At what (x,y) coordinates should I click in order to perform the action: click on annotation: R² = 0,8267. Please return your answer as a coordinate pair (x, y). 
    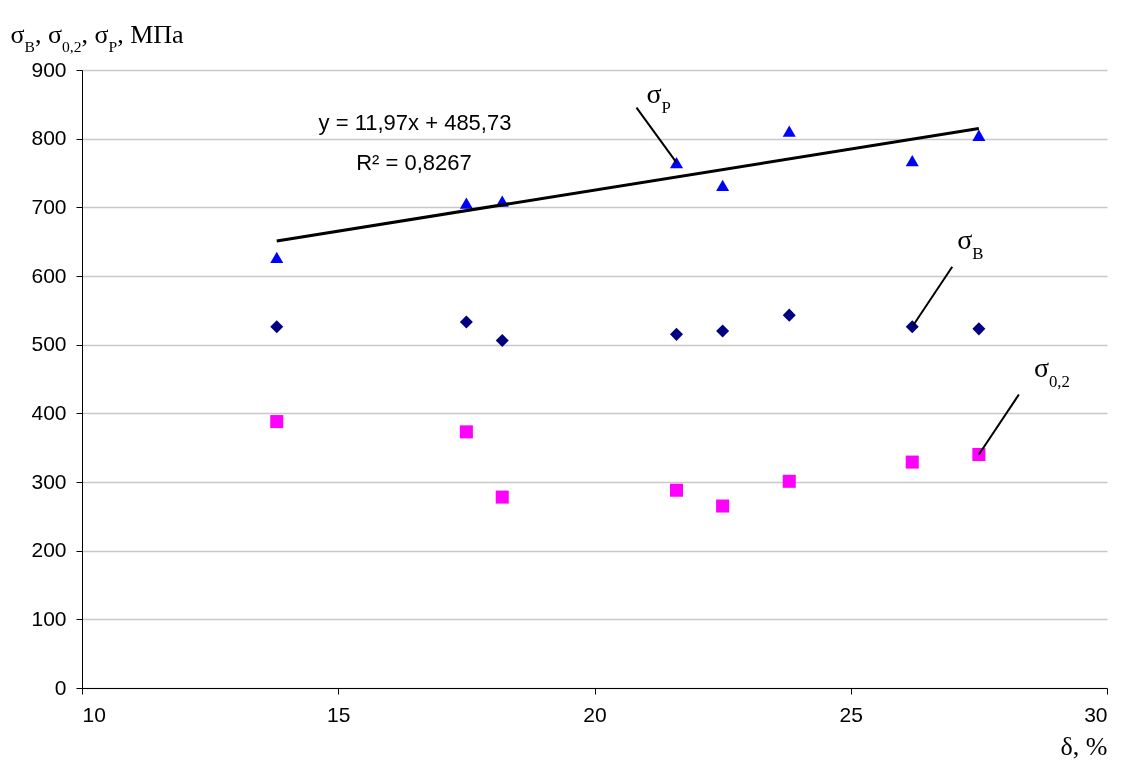
    Looking at the image, I should click on (414, 162).